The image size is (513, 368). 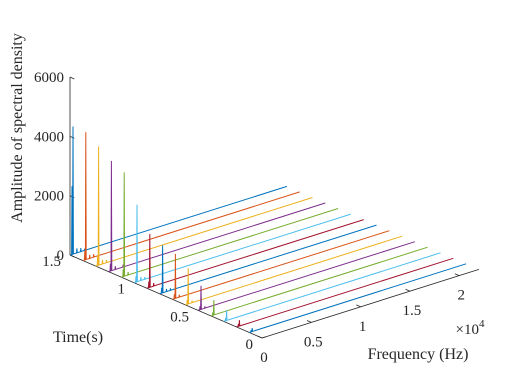 What do you see at coordinates (264, 358) in the screenshot?
I see `x-tick-label: 0` at bounding box center [264, 358].